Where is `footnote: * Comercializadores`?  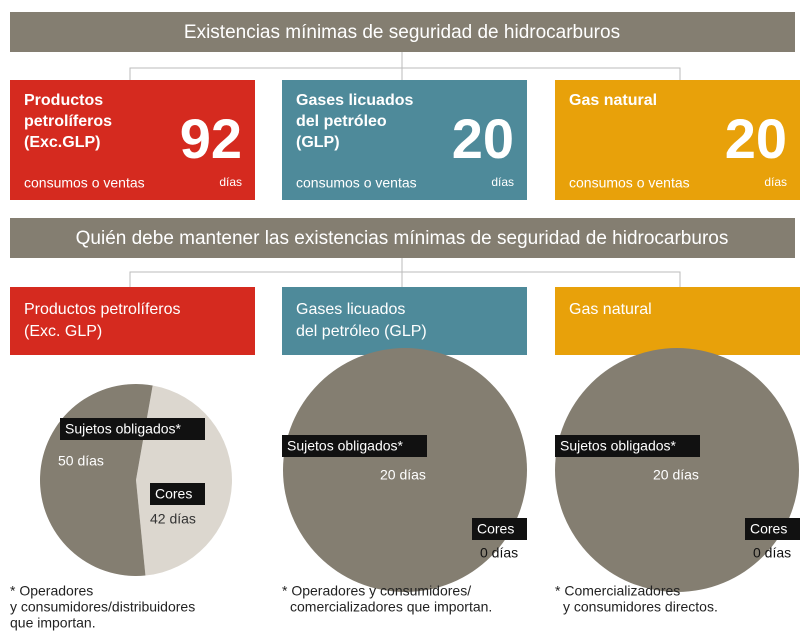 footnote: * Comercializadores is located at coordinates (617, 591).